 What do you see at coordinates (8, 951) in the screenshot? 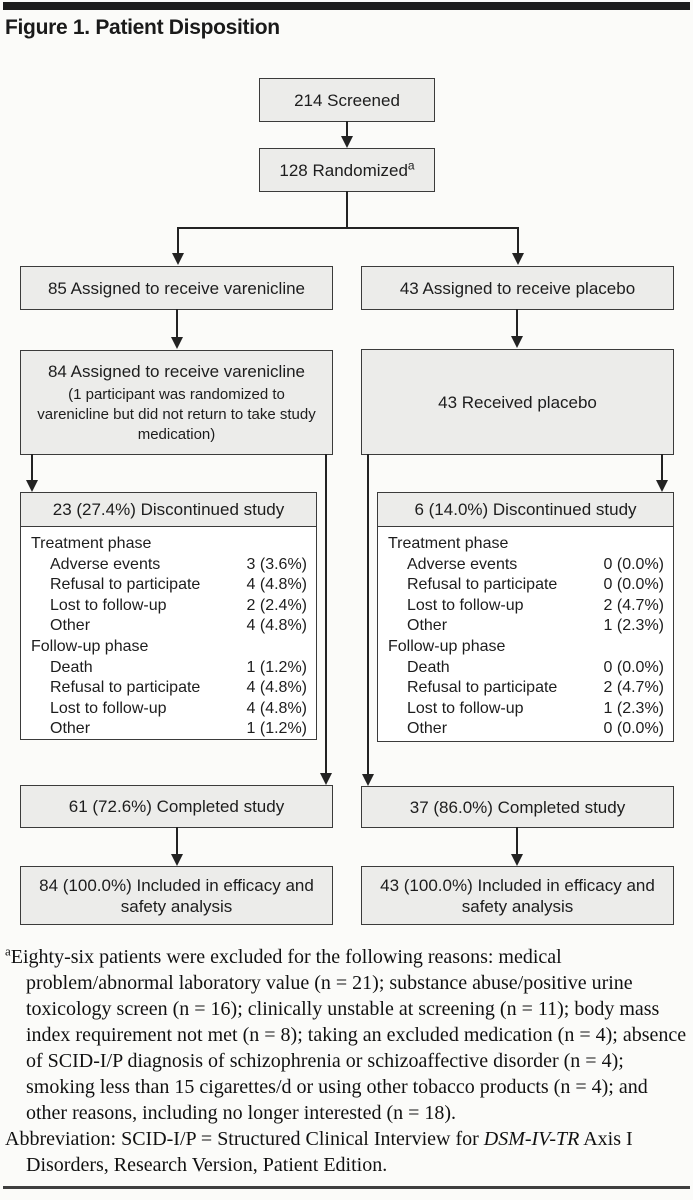
I see `footnote-a-marker: a` at bounding box center [8, 951].